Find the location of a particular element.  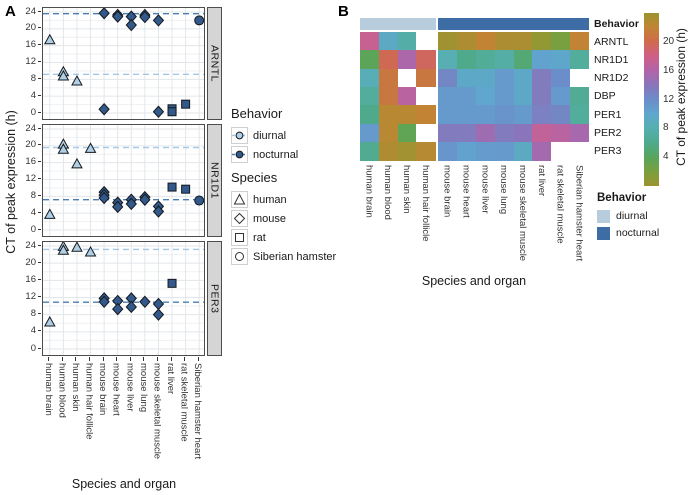

diurnal-key-icon is located at coordinates (239, 135).